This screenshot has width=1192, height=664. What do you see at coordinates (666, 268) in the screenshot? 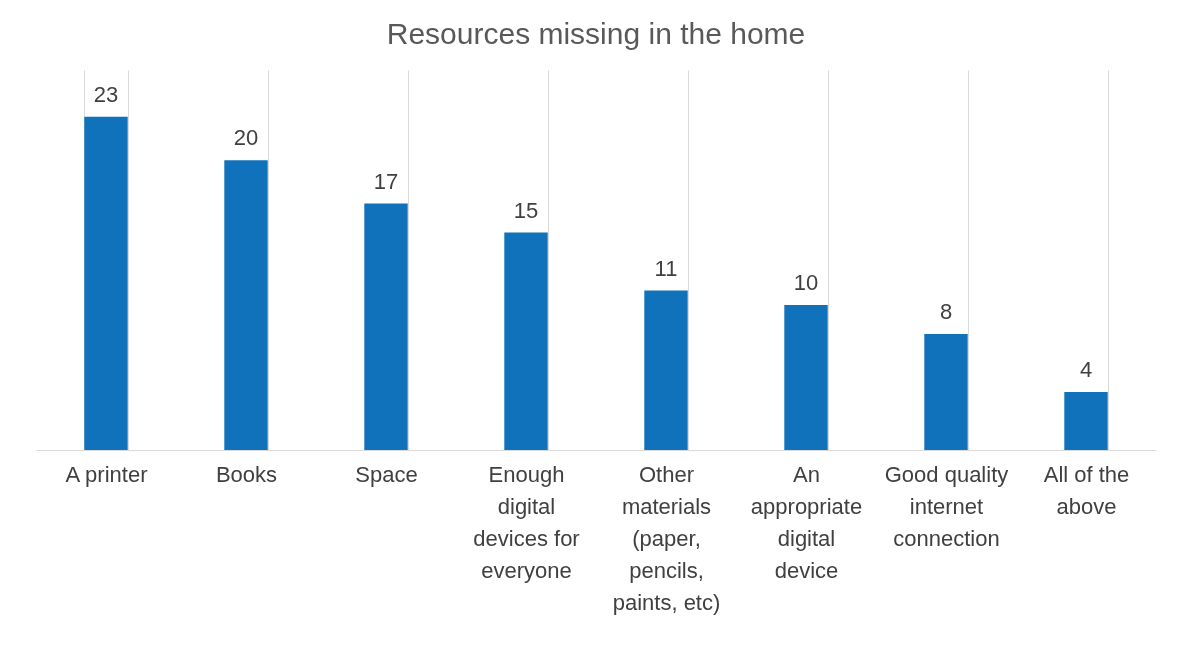
I see `data-label: 11` at bounding box center [666, 268].